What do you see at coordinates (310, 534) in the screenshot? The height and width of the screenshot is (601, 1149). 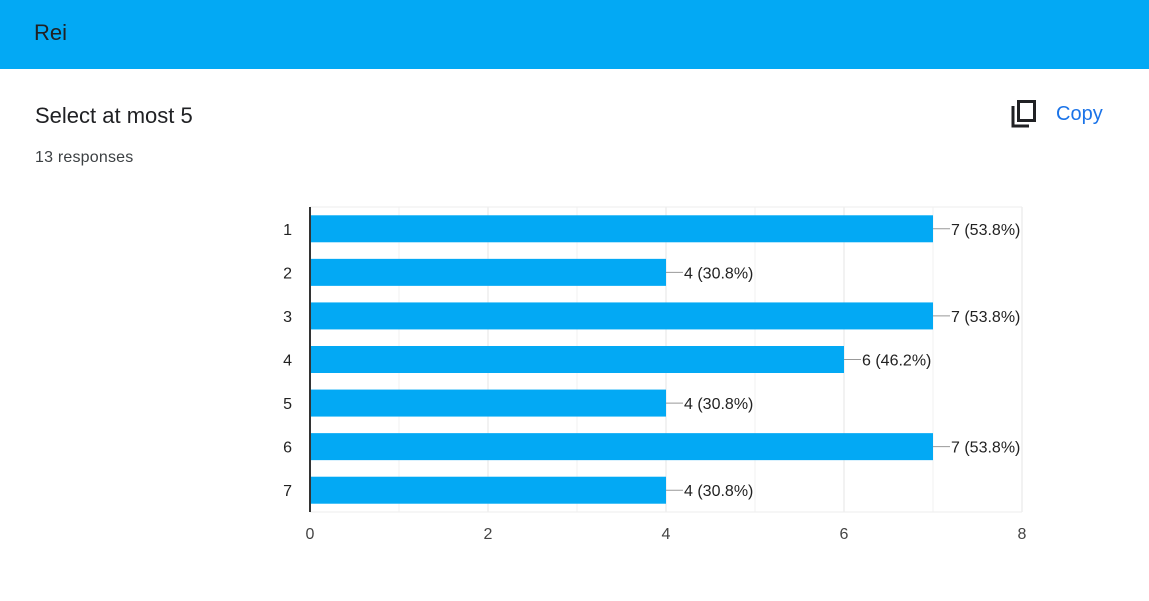 I see `x-tick-label: 0` at bounding box center [310, 534].